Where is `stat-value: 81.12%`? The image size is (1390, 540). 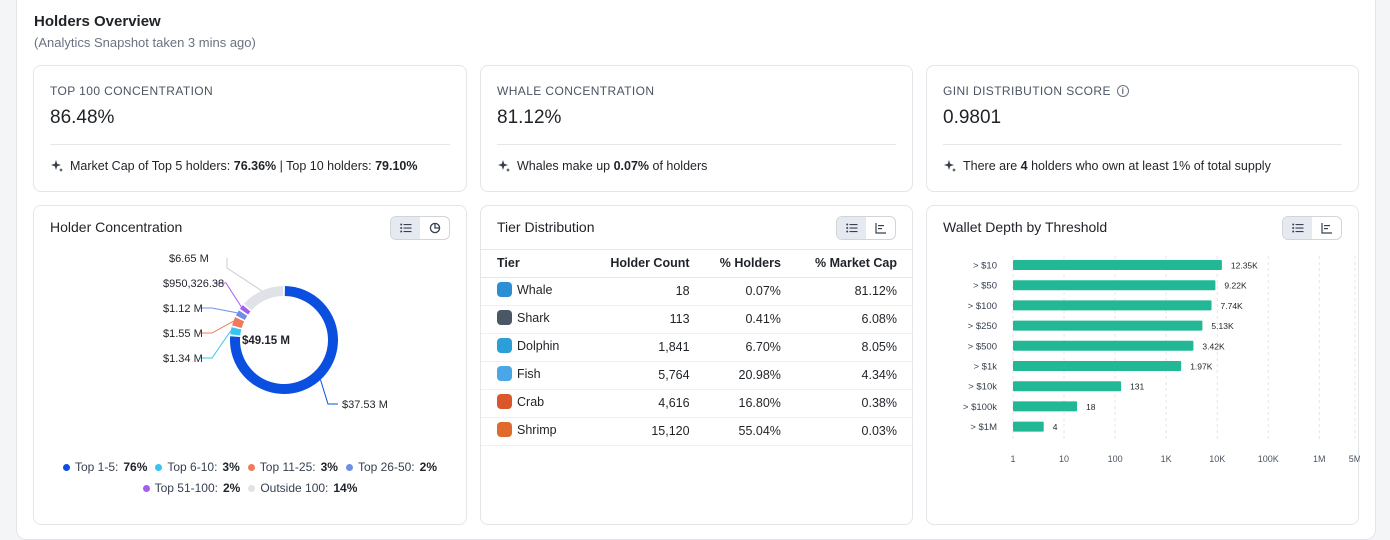
stat-value: 81.12% is located at coordinates (529, 117).